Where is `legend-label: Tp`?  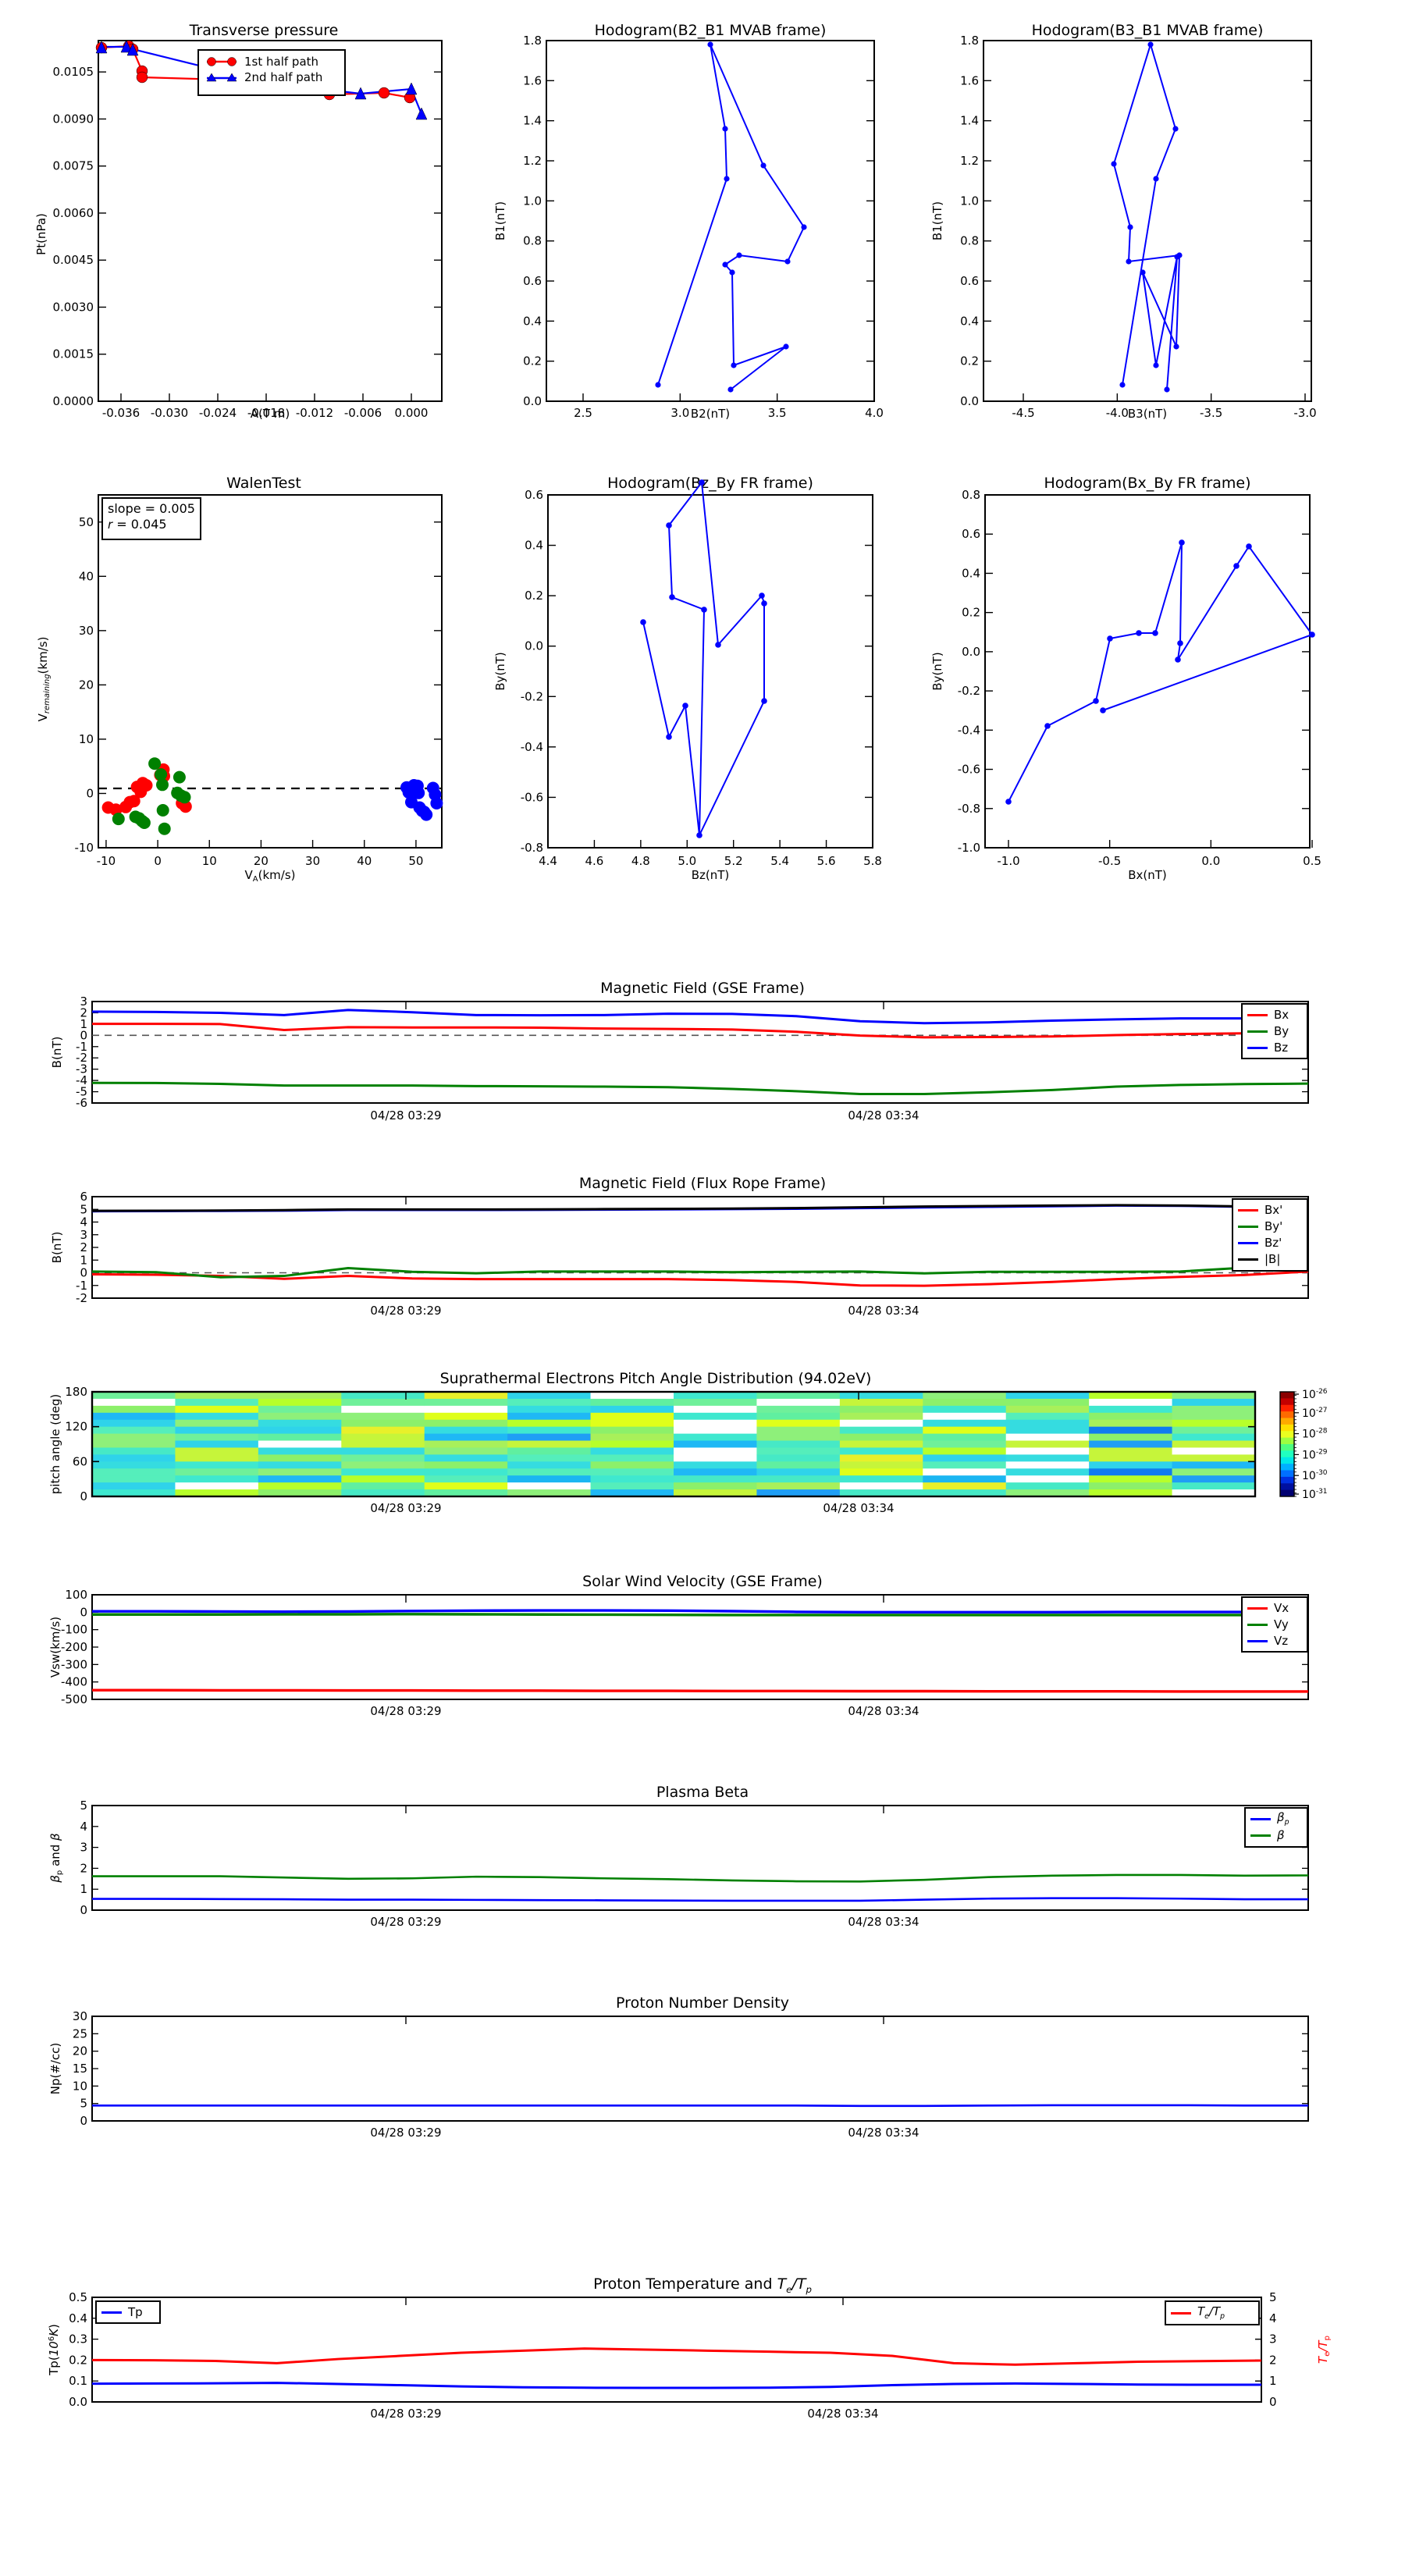
legend-label: Tp is located at coordinates (135, 2311).